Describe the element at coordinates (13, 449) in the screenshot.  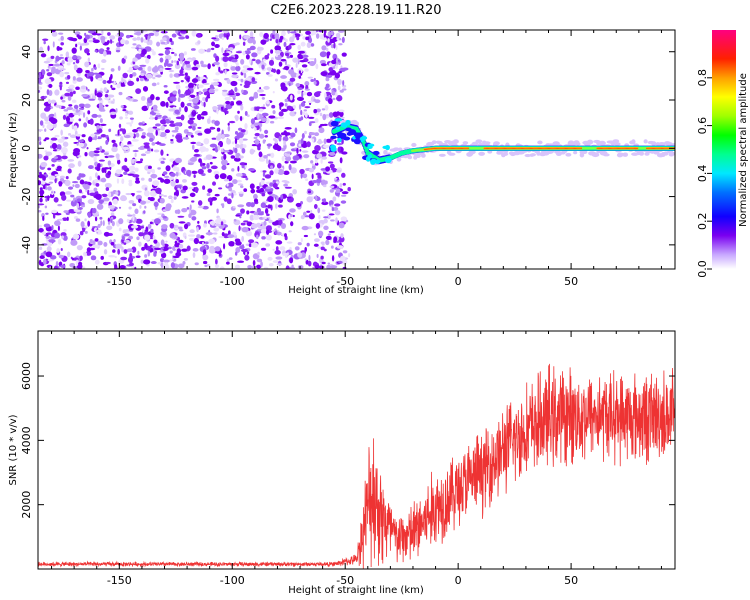
I see `snr-y-axis-label: SNR (10 * v/v)` at that location.